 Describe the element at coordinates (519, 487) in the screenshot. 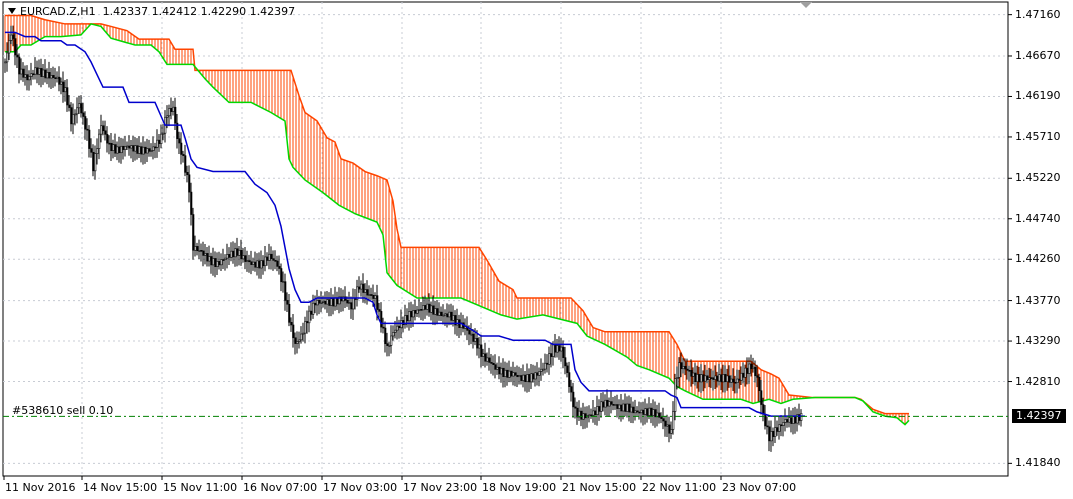

I see `x-tick-label: 18 Nov 19:00` at that location.